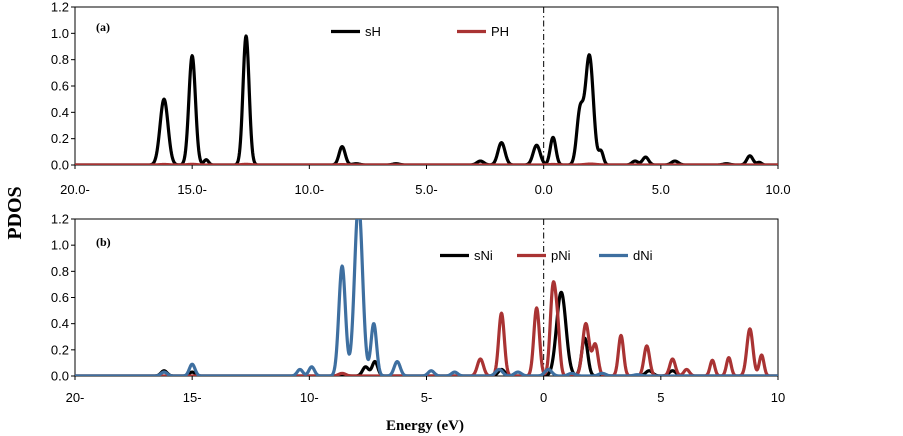 The height and width of the screenshot is (436, 903). Describe the element at coordinates (60, 323) in the screenshot. I see `panel-b-ytick-label: 0.4` at that location.